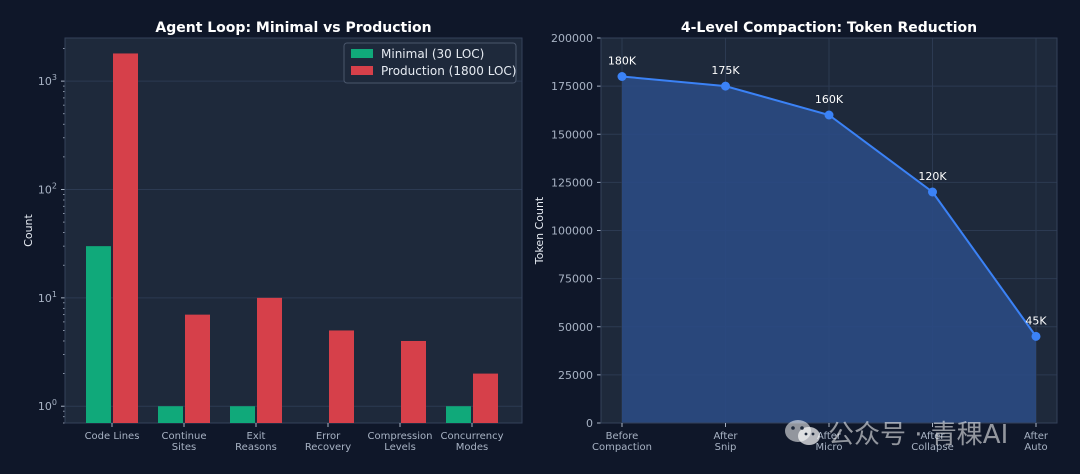 The image size is (1080, 474). Describe the element at coordinates (28, 229) in the screenshot. I see `bar-ylabel: Count` at that location.